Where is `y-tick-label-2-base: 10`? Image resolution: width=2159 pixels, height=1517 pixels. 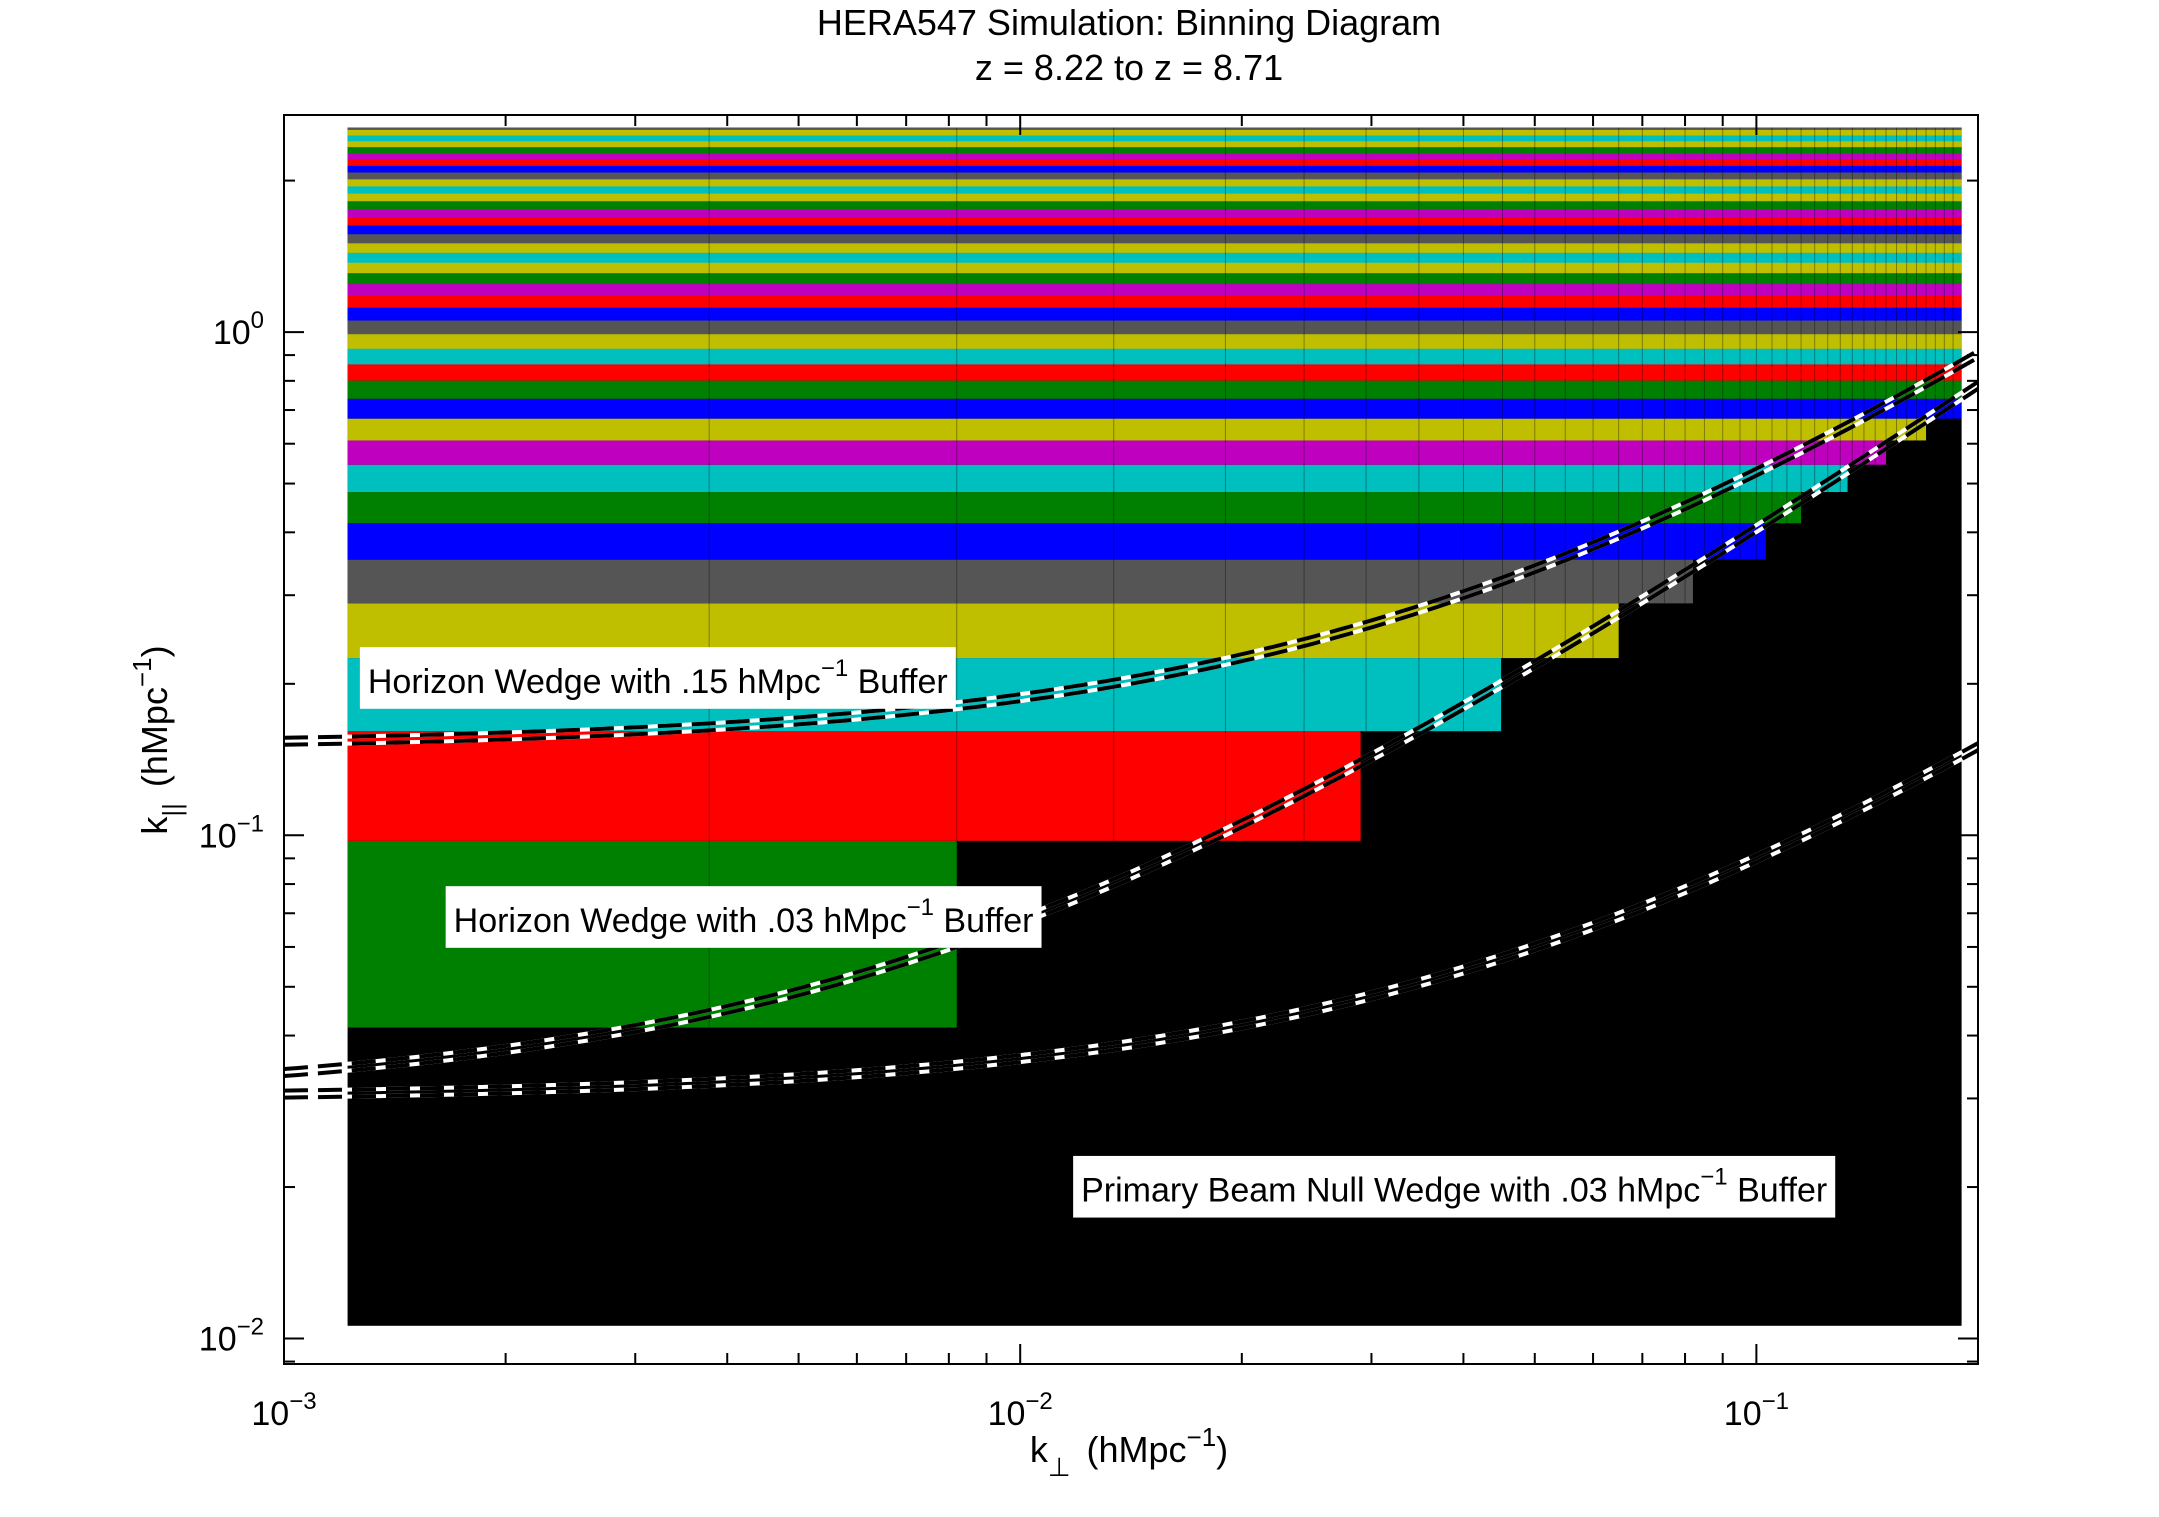
y-tick-label-2-base: 10 is located at coordinates (232, 333).